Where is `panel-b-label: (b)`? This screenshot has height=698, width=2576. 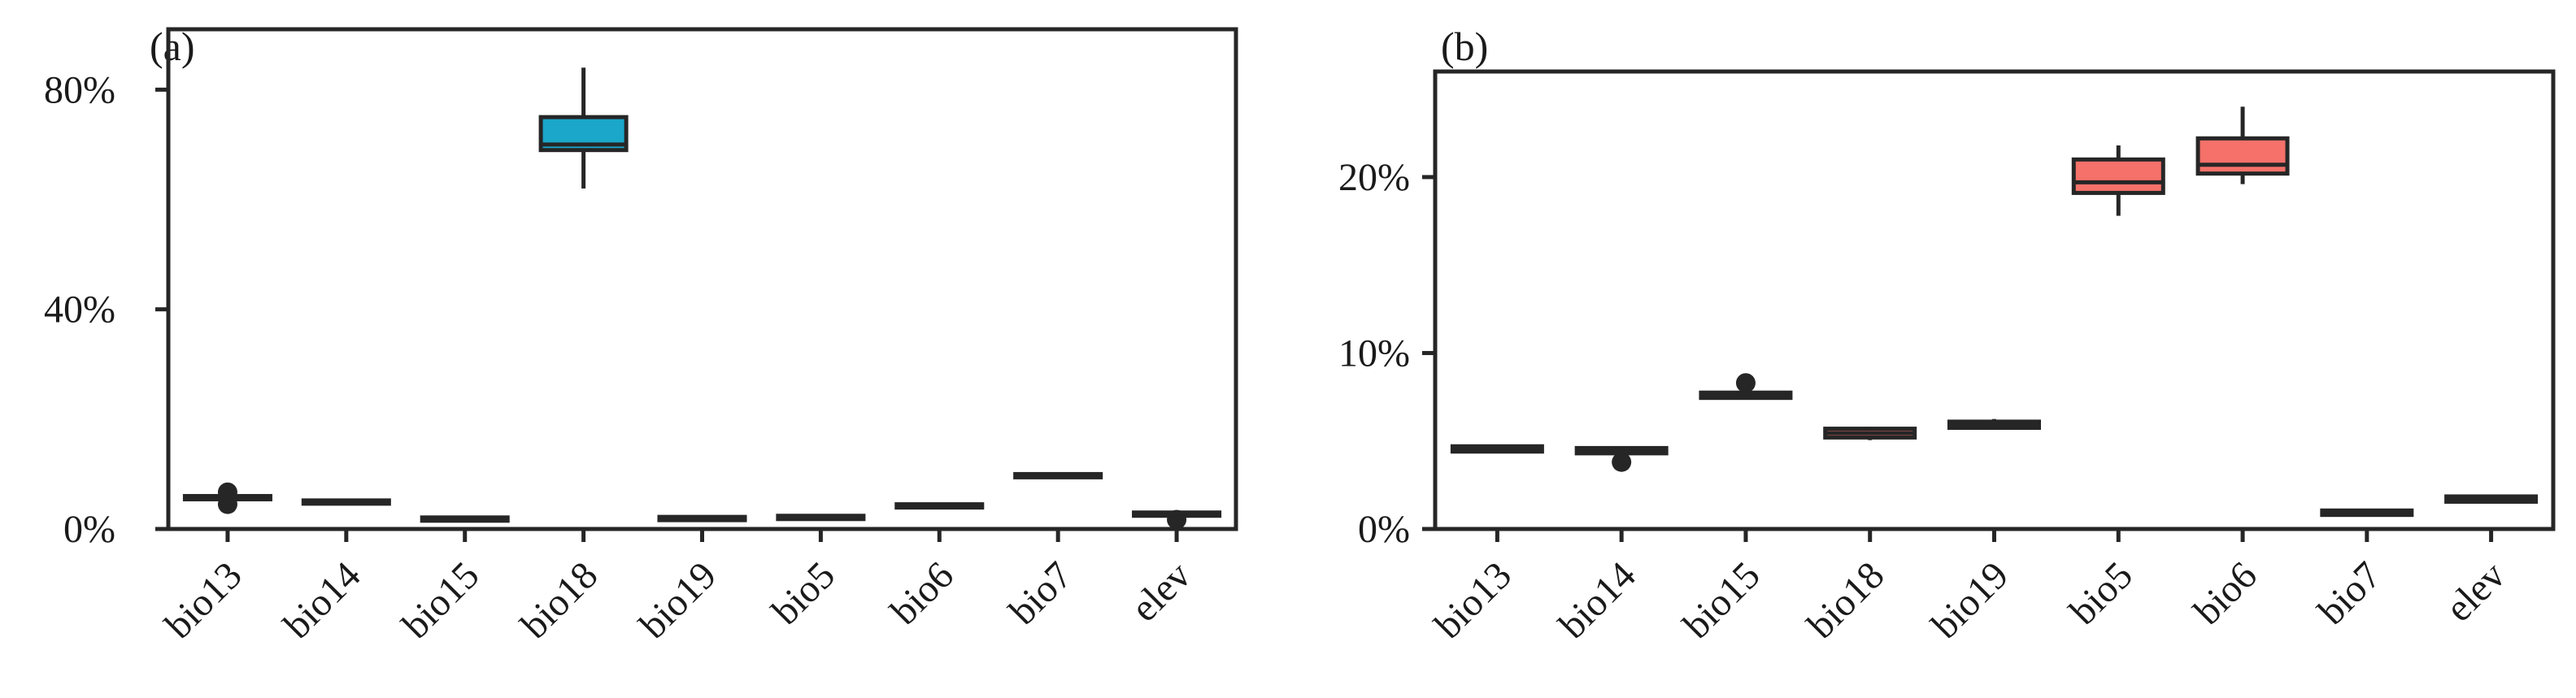
panel-b-label: (b) is located at coordinates (1464, 47).